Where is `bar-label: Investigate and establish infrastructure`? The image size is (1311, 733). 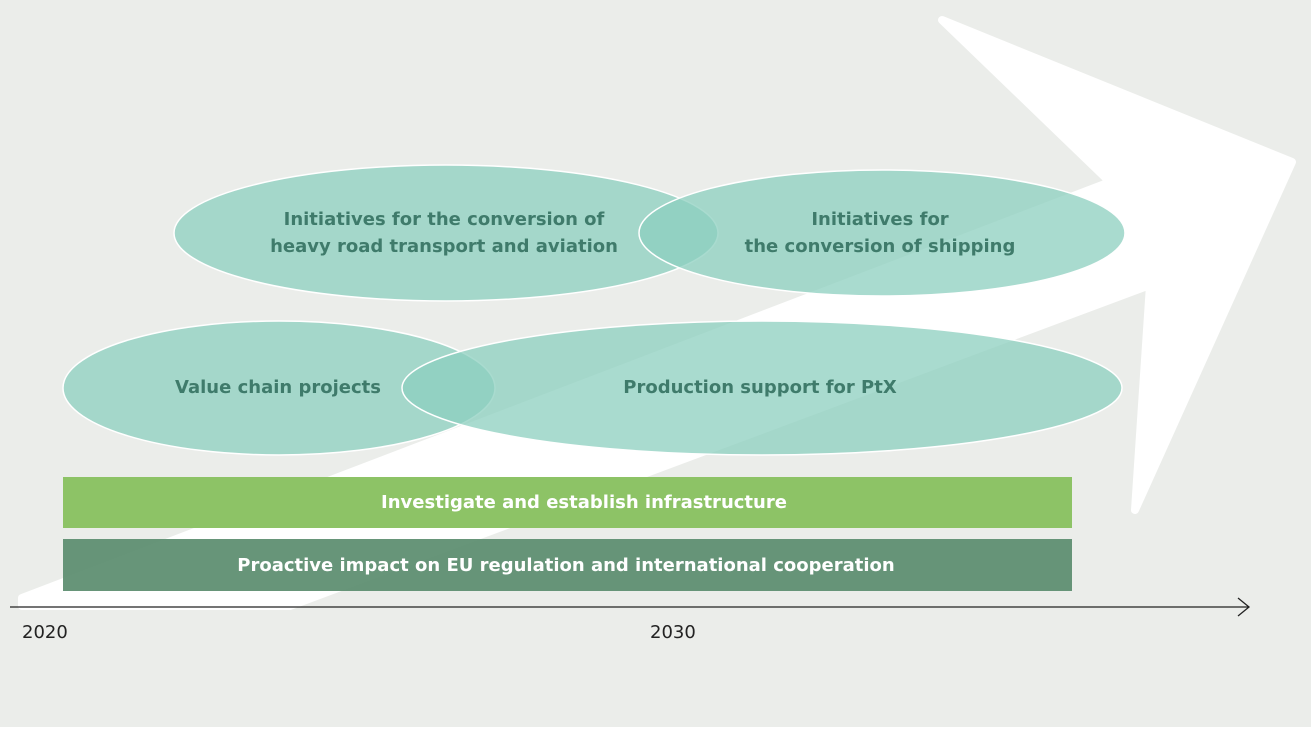 bar-label: Investigate and establish infrastructure is located at coordinates (584, 502).